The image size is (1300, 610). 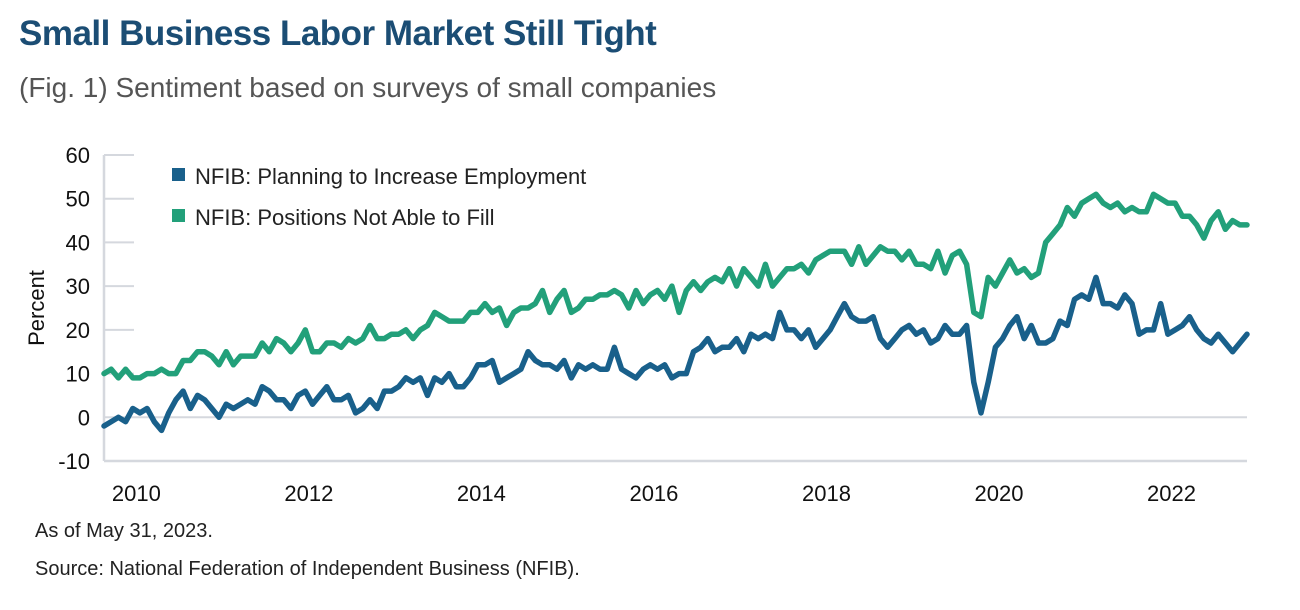 What do you see at coordinates (84, 417) in the screenshot?
I see `y-tick-label: 0` at bounding box center [84, 417].